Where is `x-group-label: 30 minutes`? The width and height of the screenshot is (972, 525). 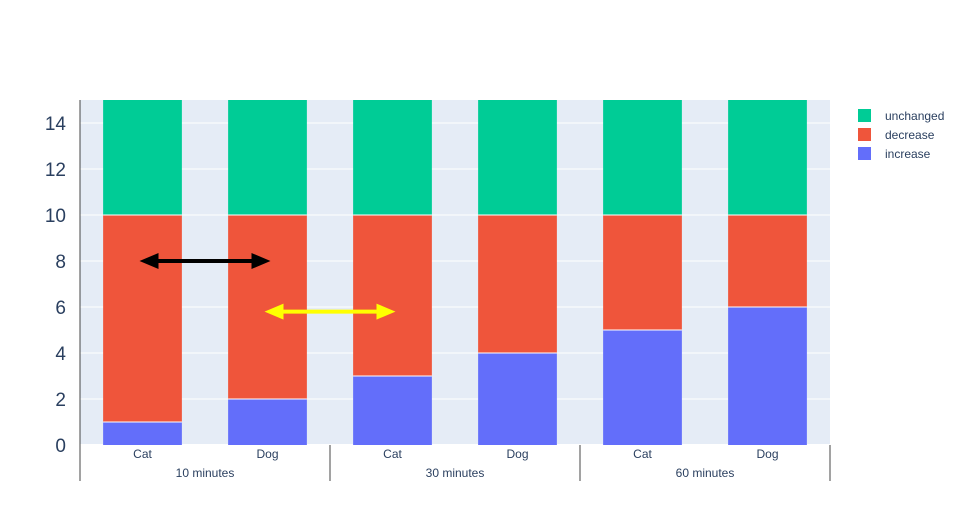
x-group-label: 30 minutes is located at coordinates (455, 473).